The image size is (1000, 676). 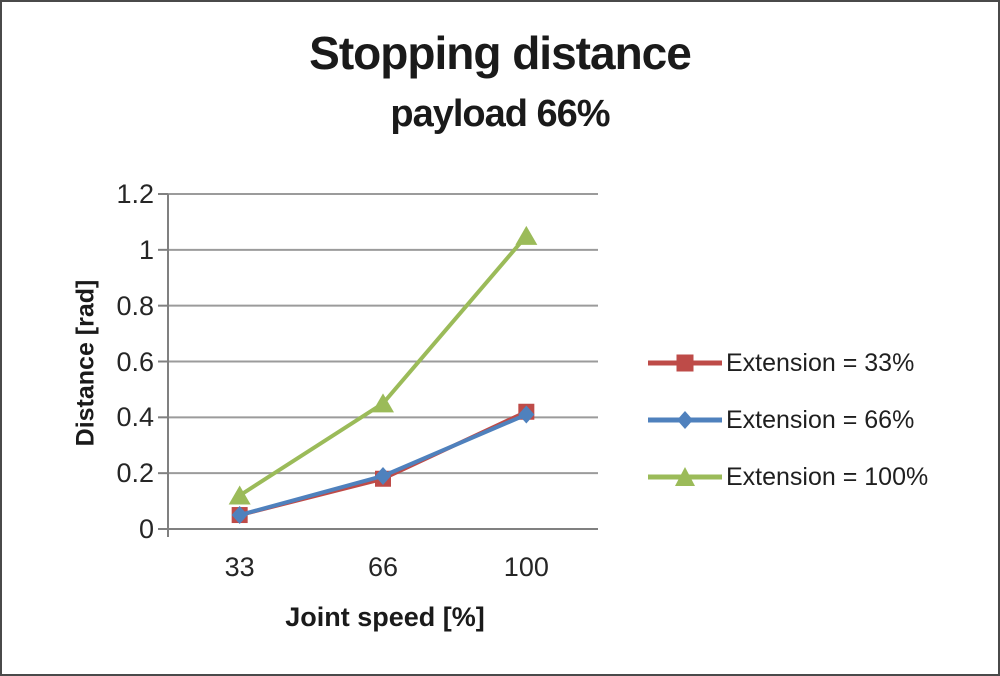 I want to click on chart-subtitle: payload 66%, so click(x=500, y=114).